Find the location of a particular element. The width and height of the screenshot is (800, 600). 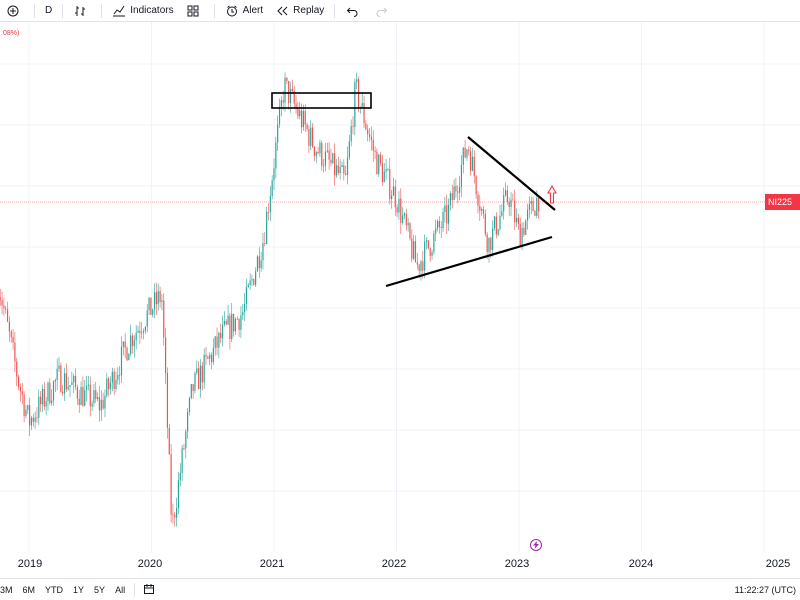

redo-button is located at coordinates (384, 11).